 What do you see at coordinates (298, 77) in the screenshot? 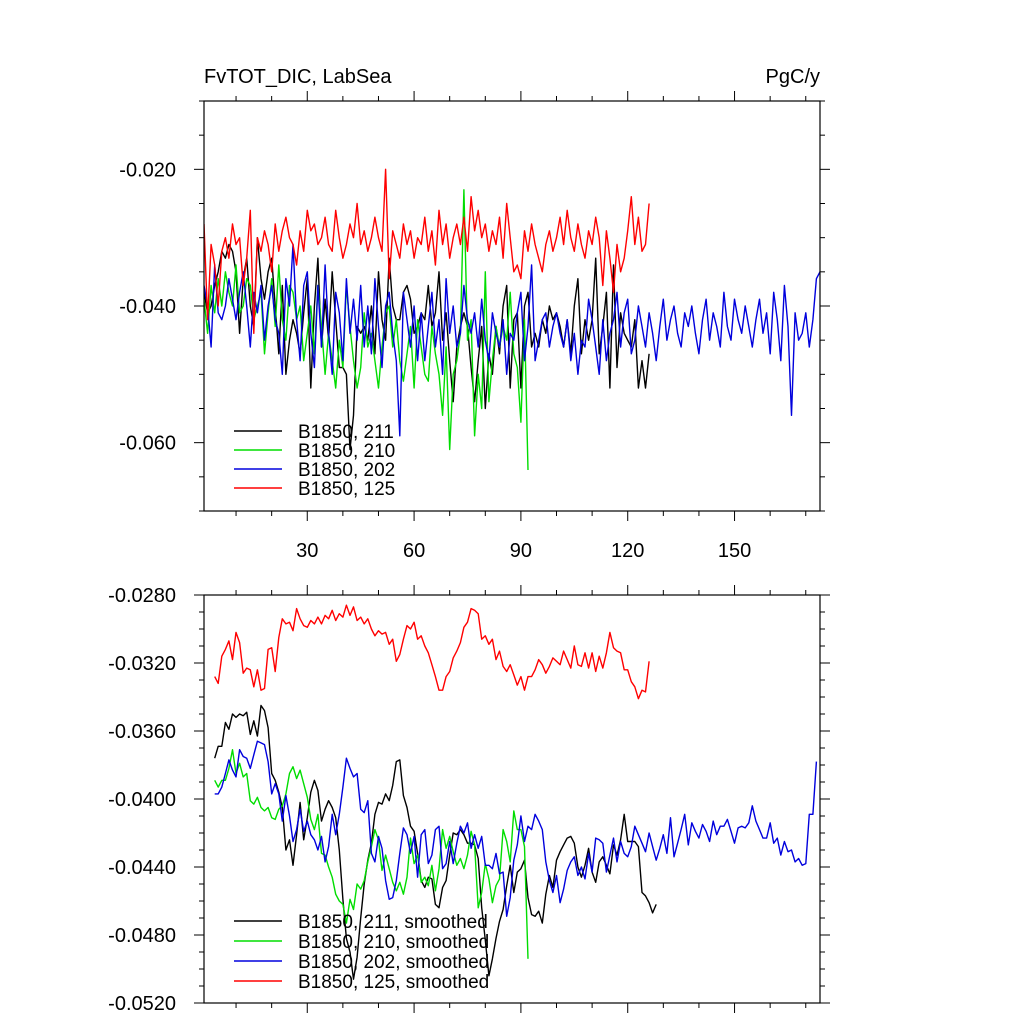
I see `top-panel-title: FvTOT_DIC, LabSea` at bounding box center [298, 77].